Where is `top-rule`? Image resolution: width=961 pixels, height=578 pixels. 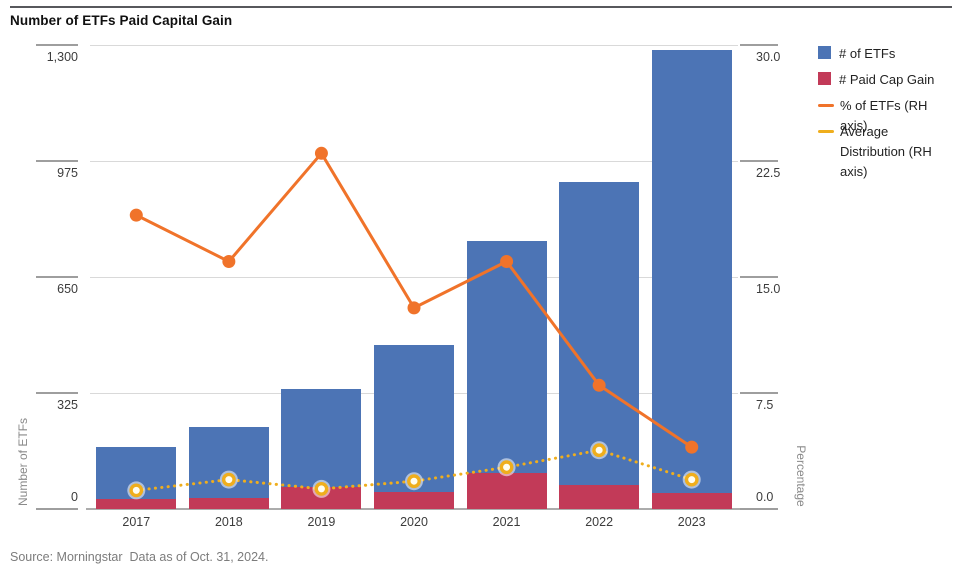
top-rule is located at coordinates (481, 7).